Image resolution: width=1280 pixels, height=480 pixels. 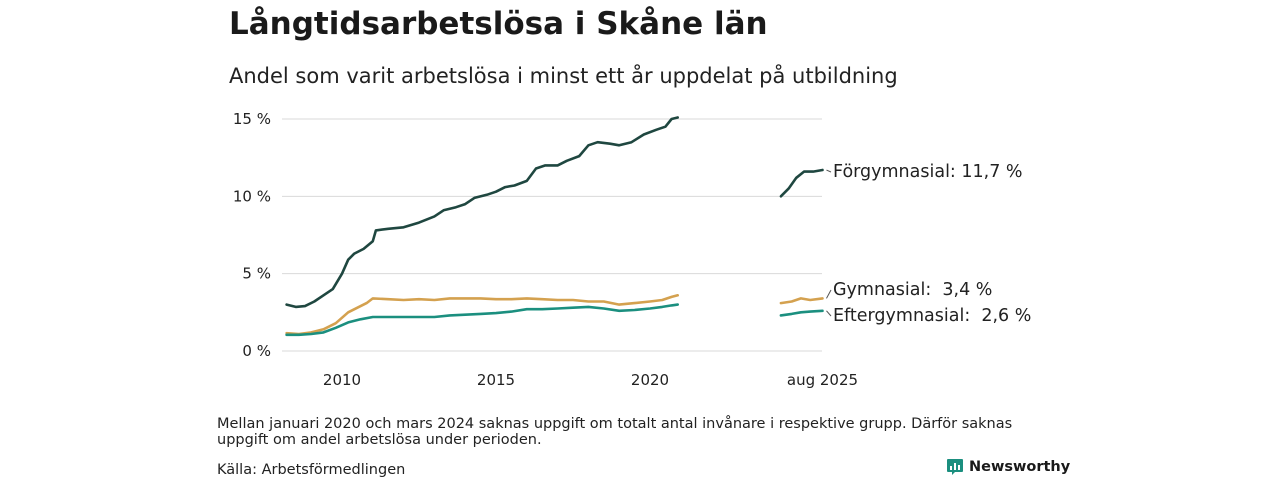 What do you see at coordinates (311, 470) in the screenshot?
I see `source-text: Källa: Arbetsförmedlingen` at bounding box center [311, 470].